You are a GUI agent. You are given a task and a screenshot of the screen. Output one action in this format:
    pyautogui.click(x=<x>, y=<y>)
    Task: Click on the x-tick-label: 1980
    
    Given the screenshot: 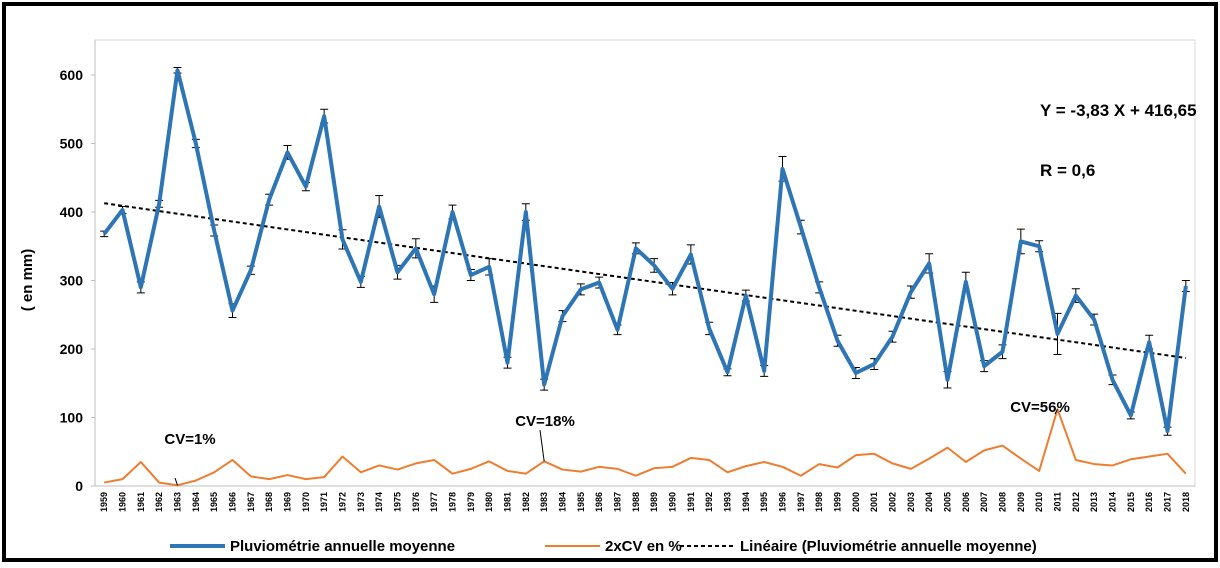 What is the action you would take?
    pyautogui.click(x=489, y=502)
    